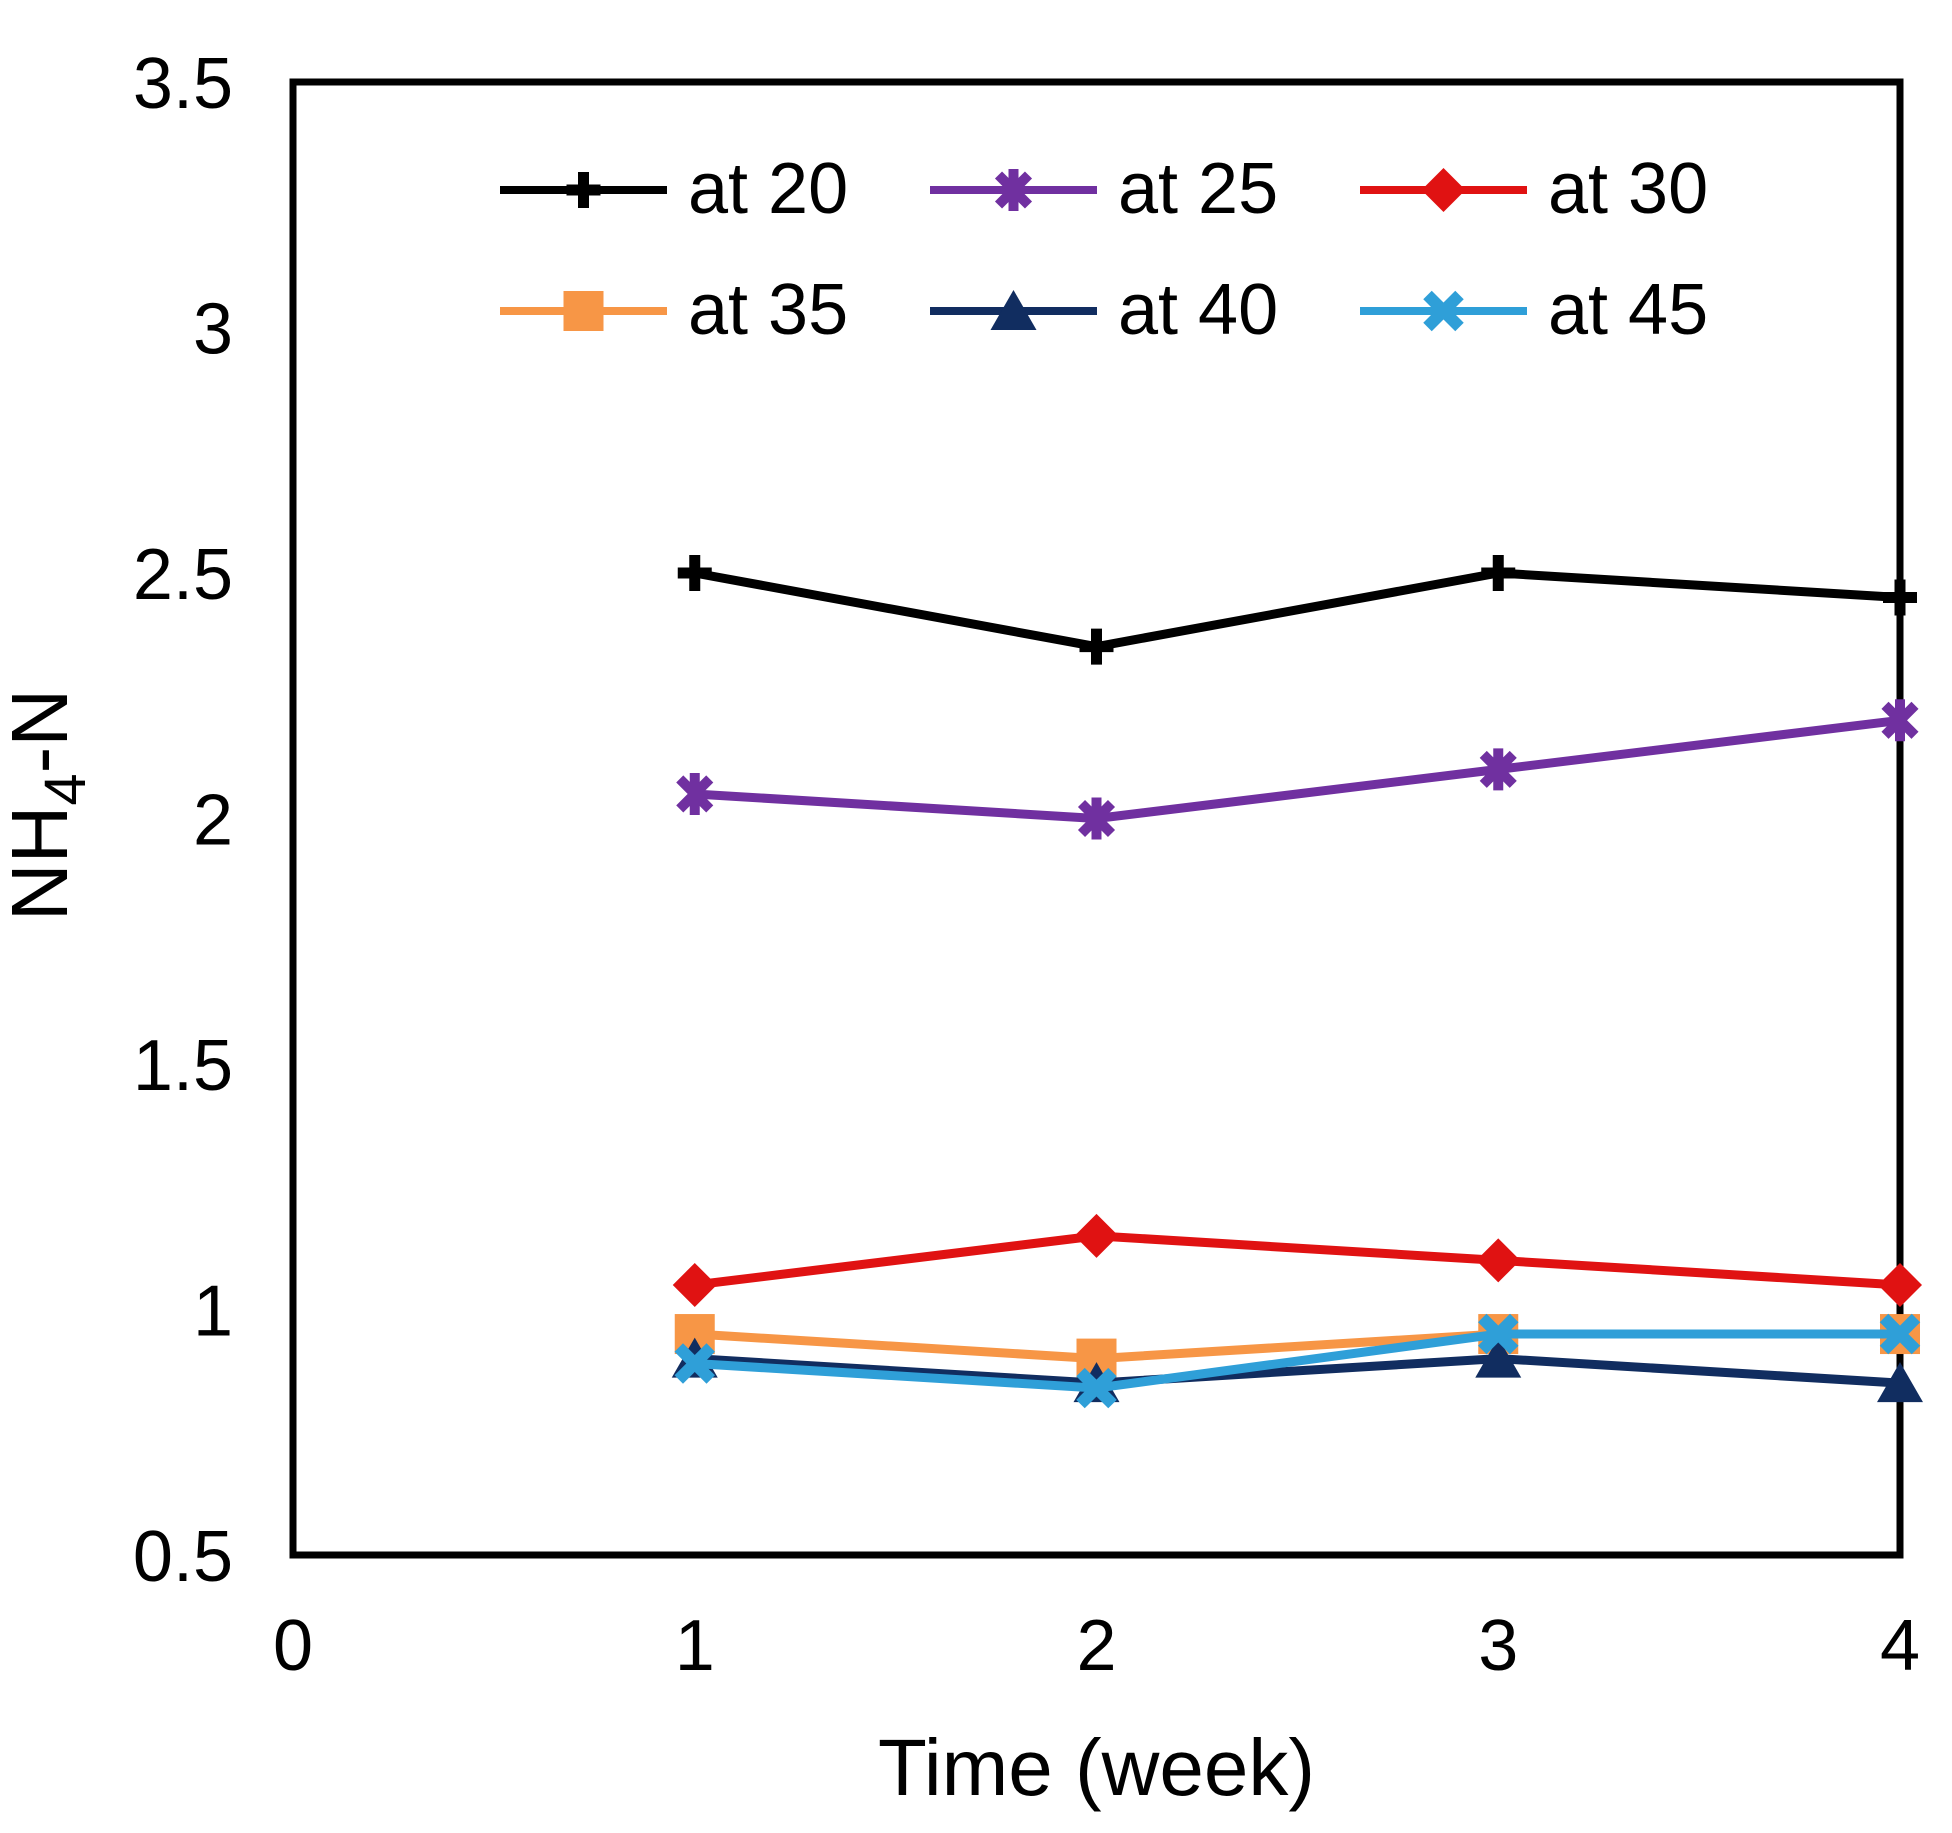 Image resolution: width=1952 pixels, height=1833 pixels. Describe the element at coordinates (1498, 1646) in the screenshot. I see `x-tick-label: 3` at that location.